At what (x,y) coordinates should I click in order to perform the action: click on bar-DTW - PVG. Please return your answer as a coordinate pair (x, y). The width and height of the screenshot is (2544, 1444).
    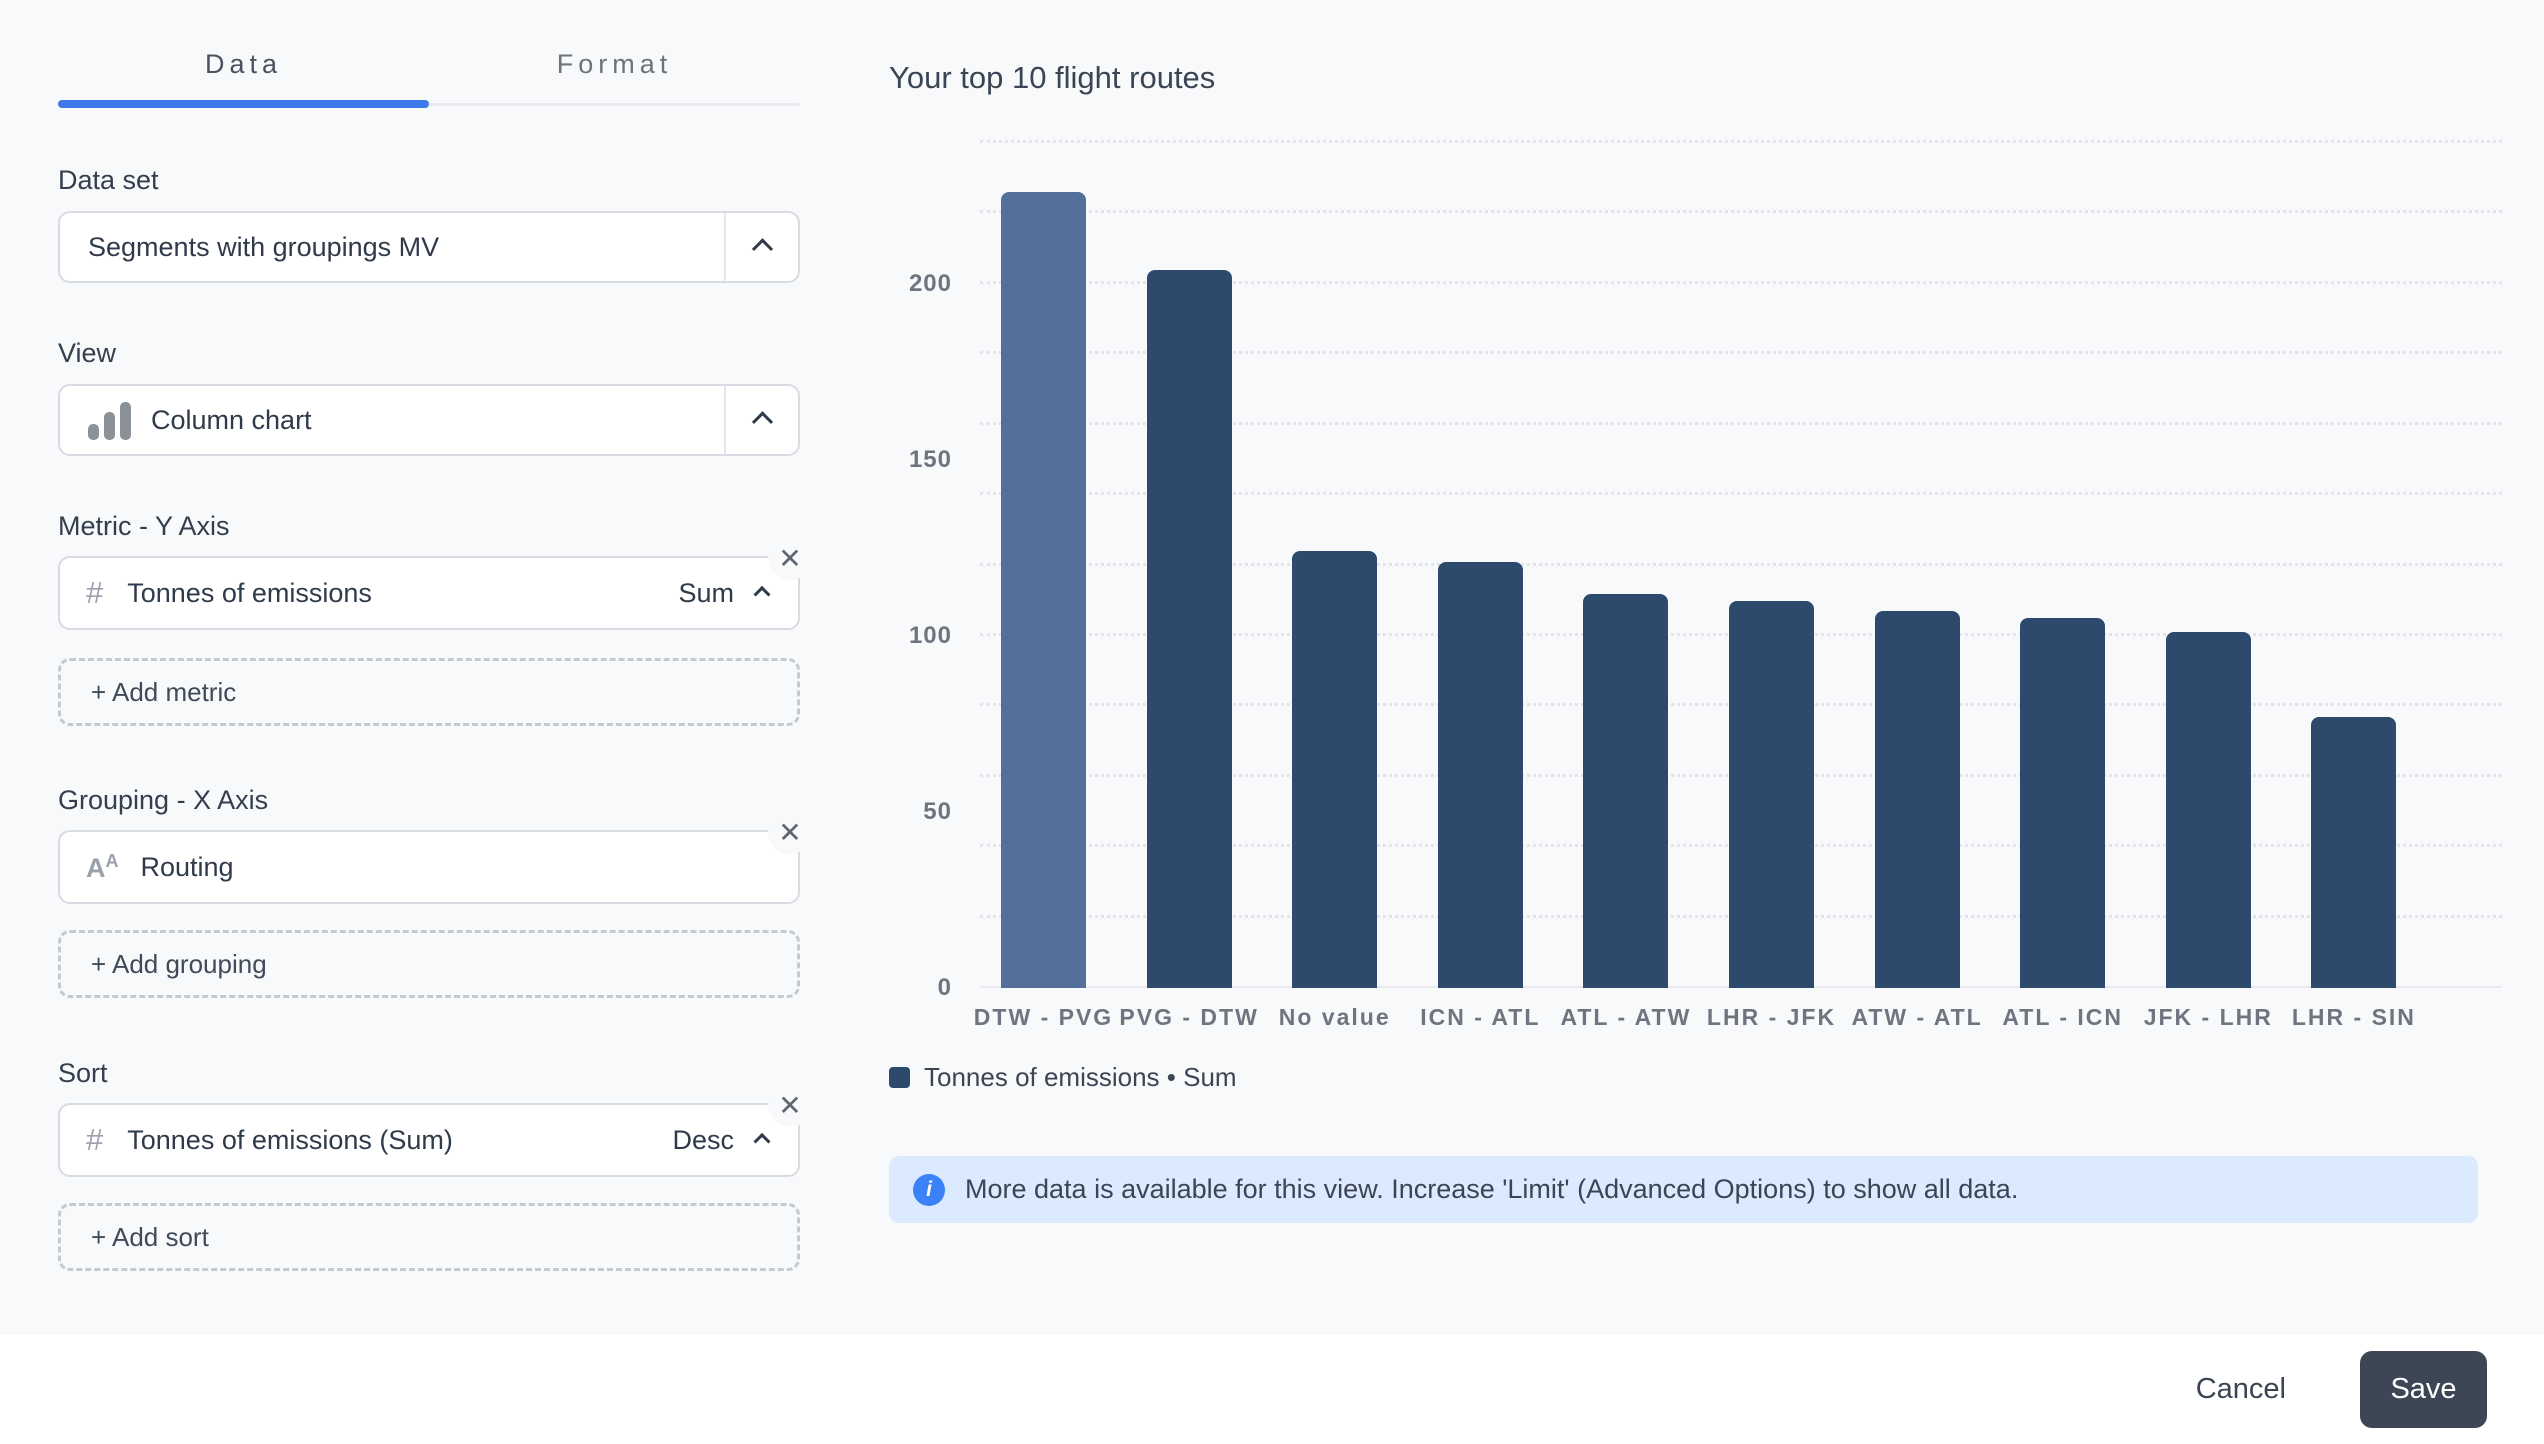
    Looking at the image, I should click on (1043, 590).